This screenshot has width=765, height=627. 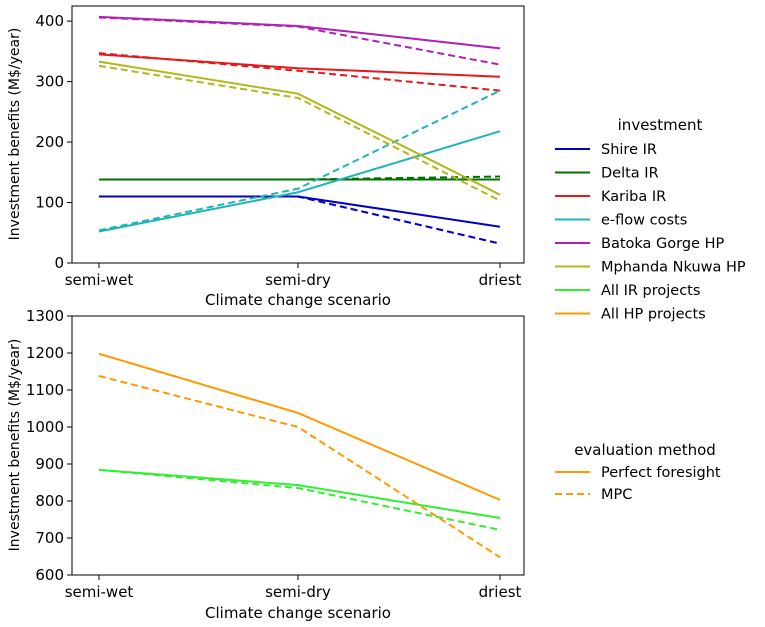 What do you see at coordinates (673, 268) in the screenshot?
I see `legend-label: Mphanda Nkuwa HP` at bounding box center [673, 268].